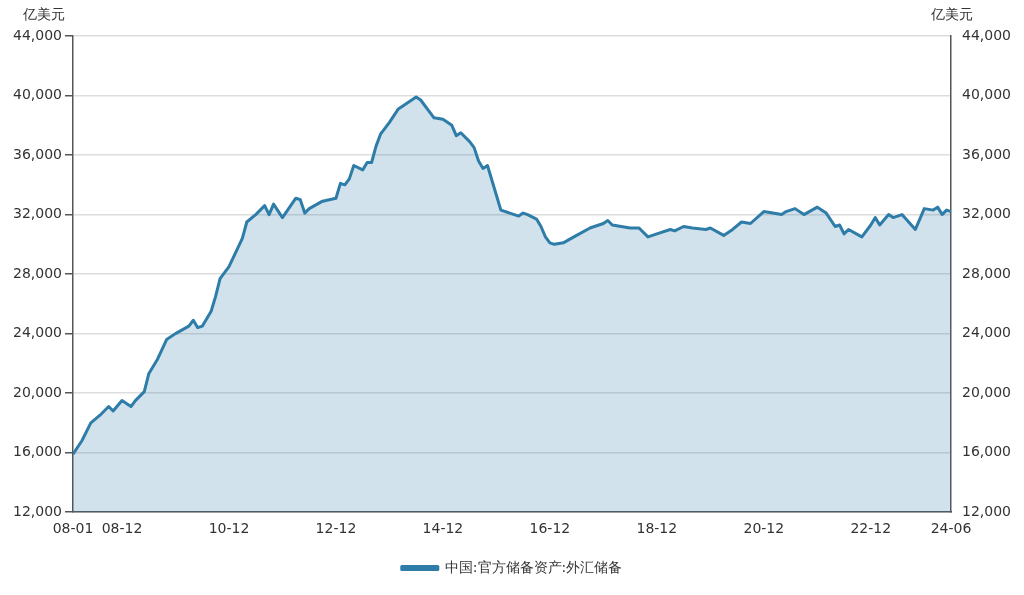 The image size is (1024, 595). Describe the element at coordinates (336, 528) in the screenshot. I see `x-tick-label: 12-12` at that location.